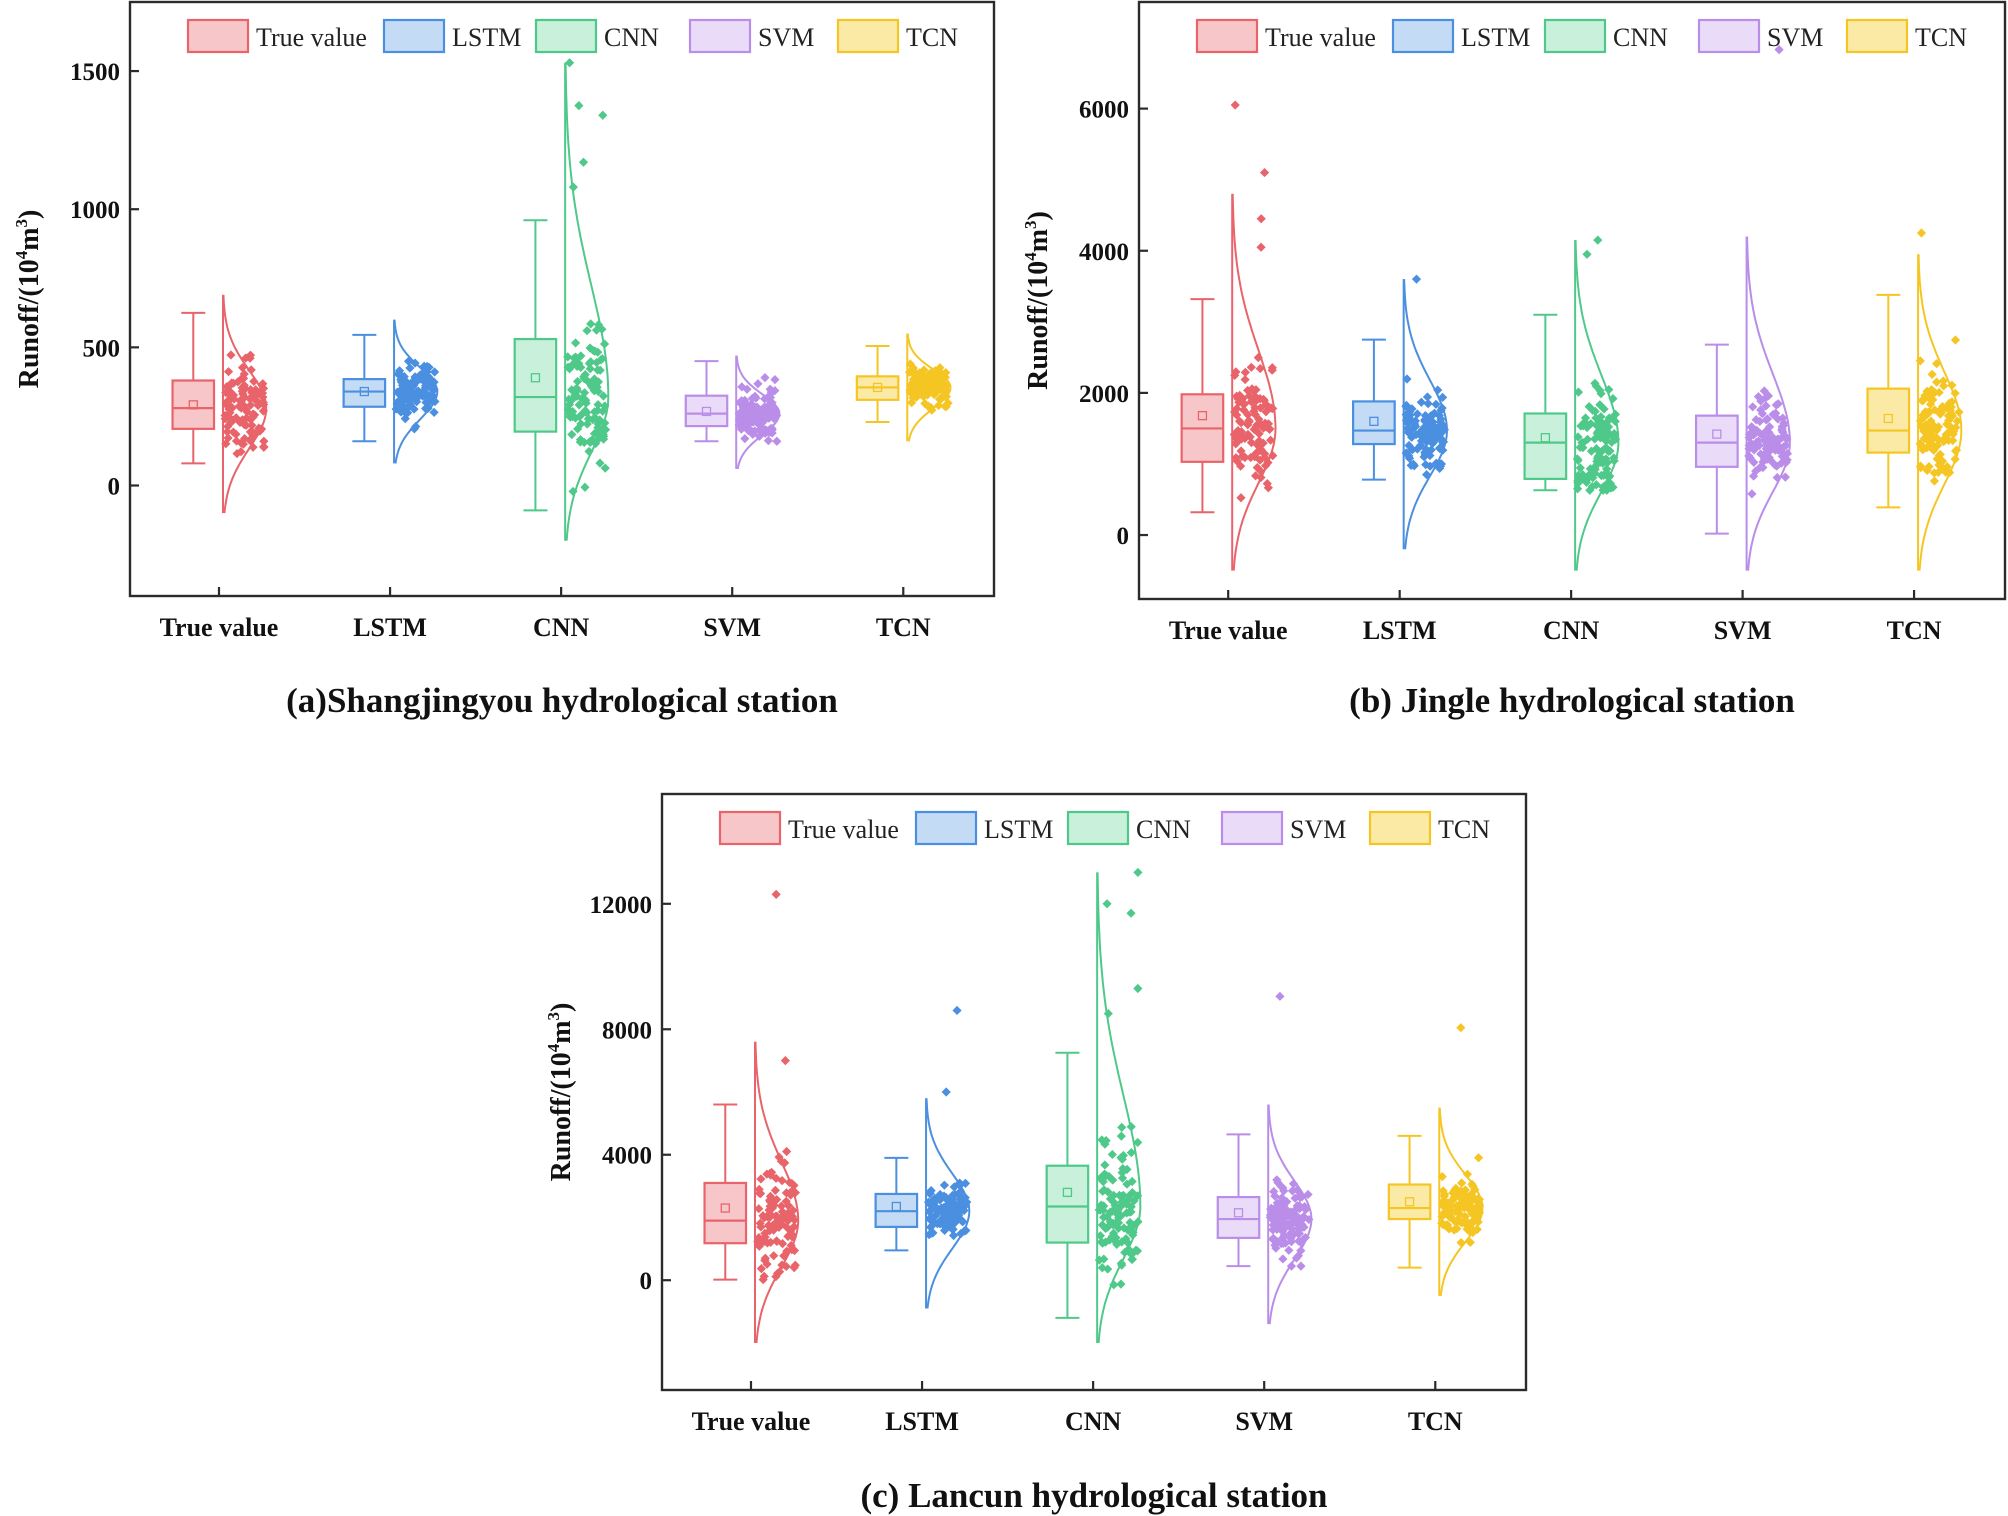  Describe the element at coordinates (903, 627) in the screenshot. I see `x-tick-label: TCN` at that location.